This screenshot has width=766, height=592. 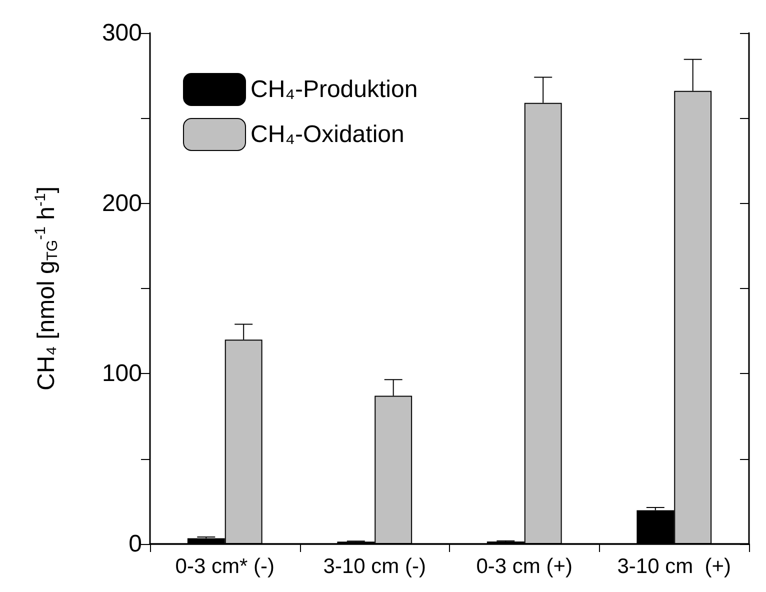 I want to click on y-tick-label: 200, so click(x=122, y=203).